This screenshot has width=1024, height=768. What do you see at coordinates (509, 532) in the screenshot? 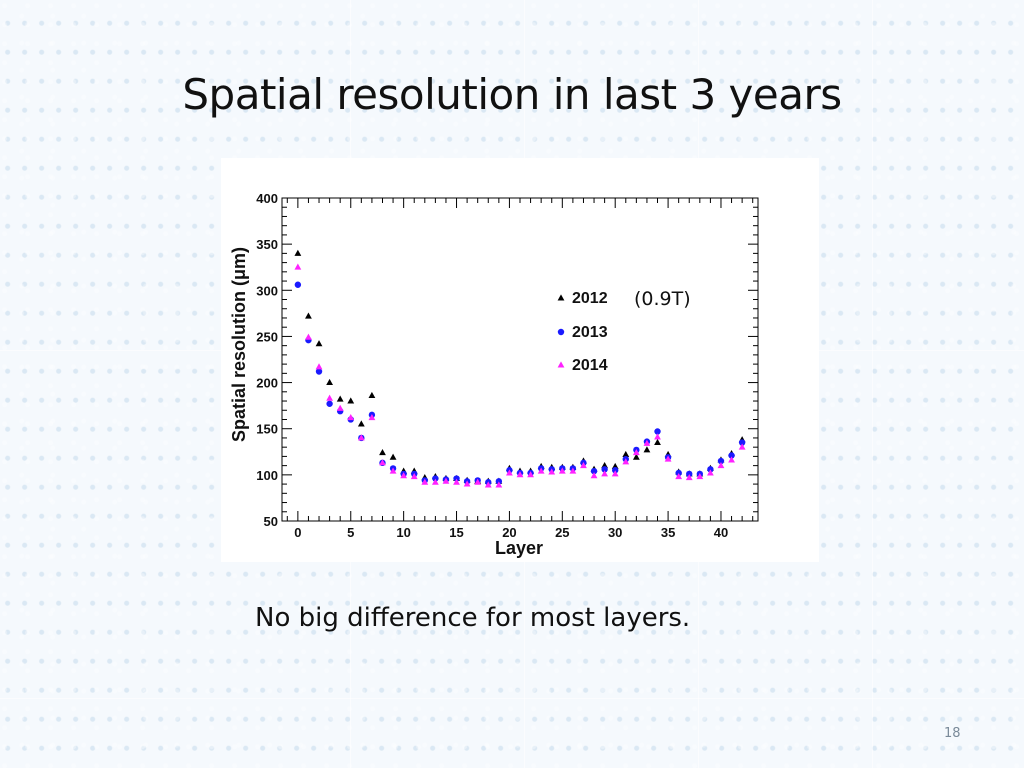
I see `x-tick-label: 20` at bounding box center [509, 532].